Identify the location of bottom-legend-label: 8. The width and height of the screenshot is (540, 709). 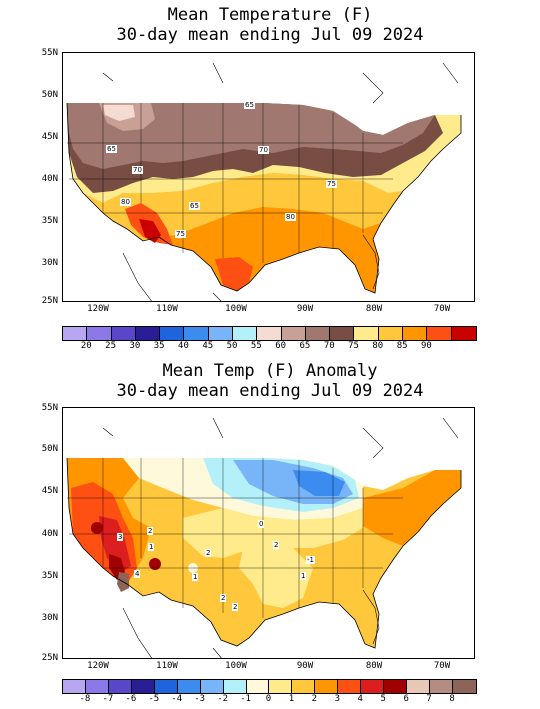
(452, 699).